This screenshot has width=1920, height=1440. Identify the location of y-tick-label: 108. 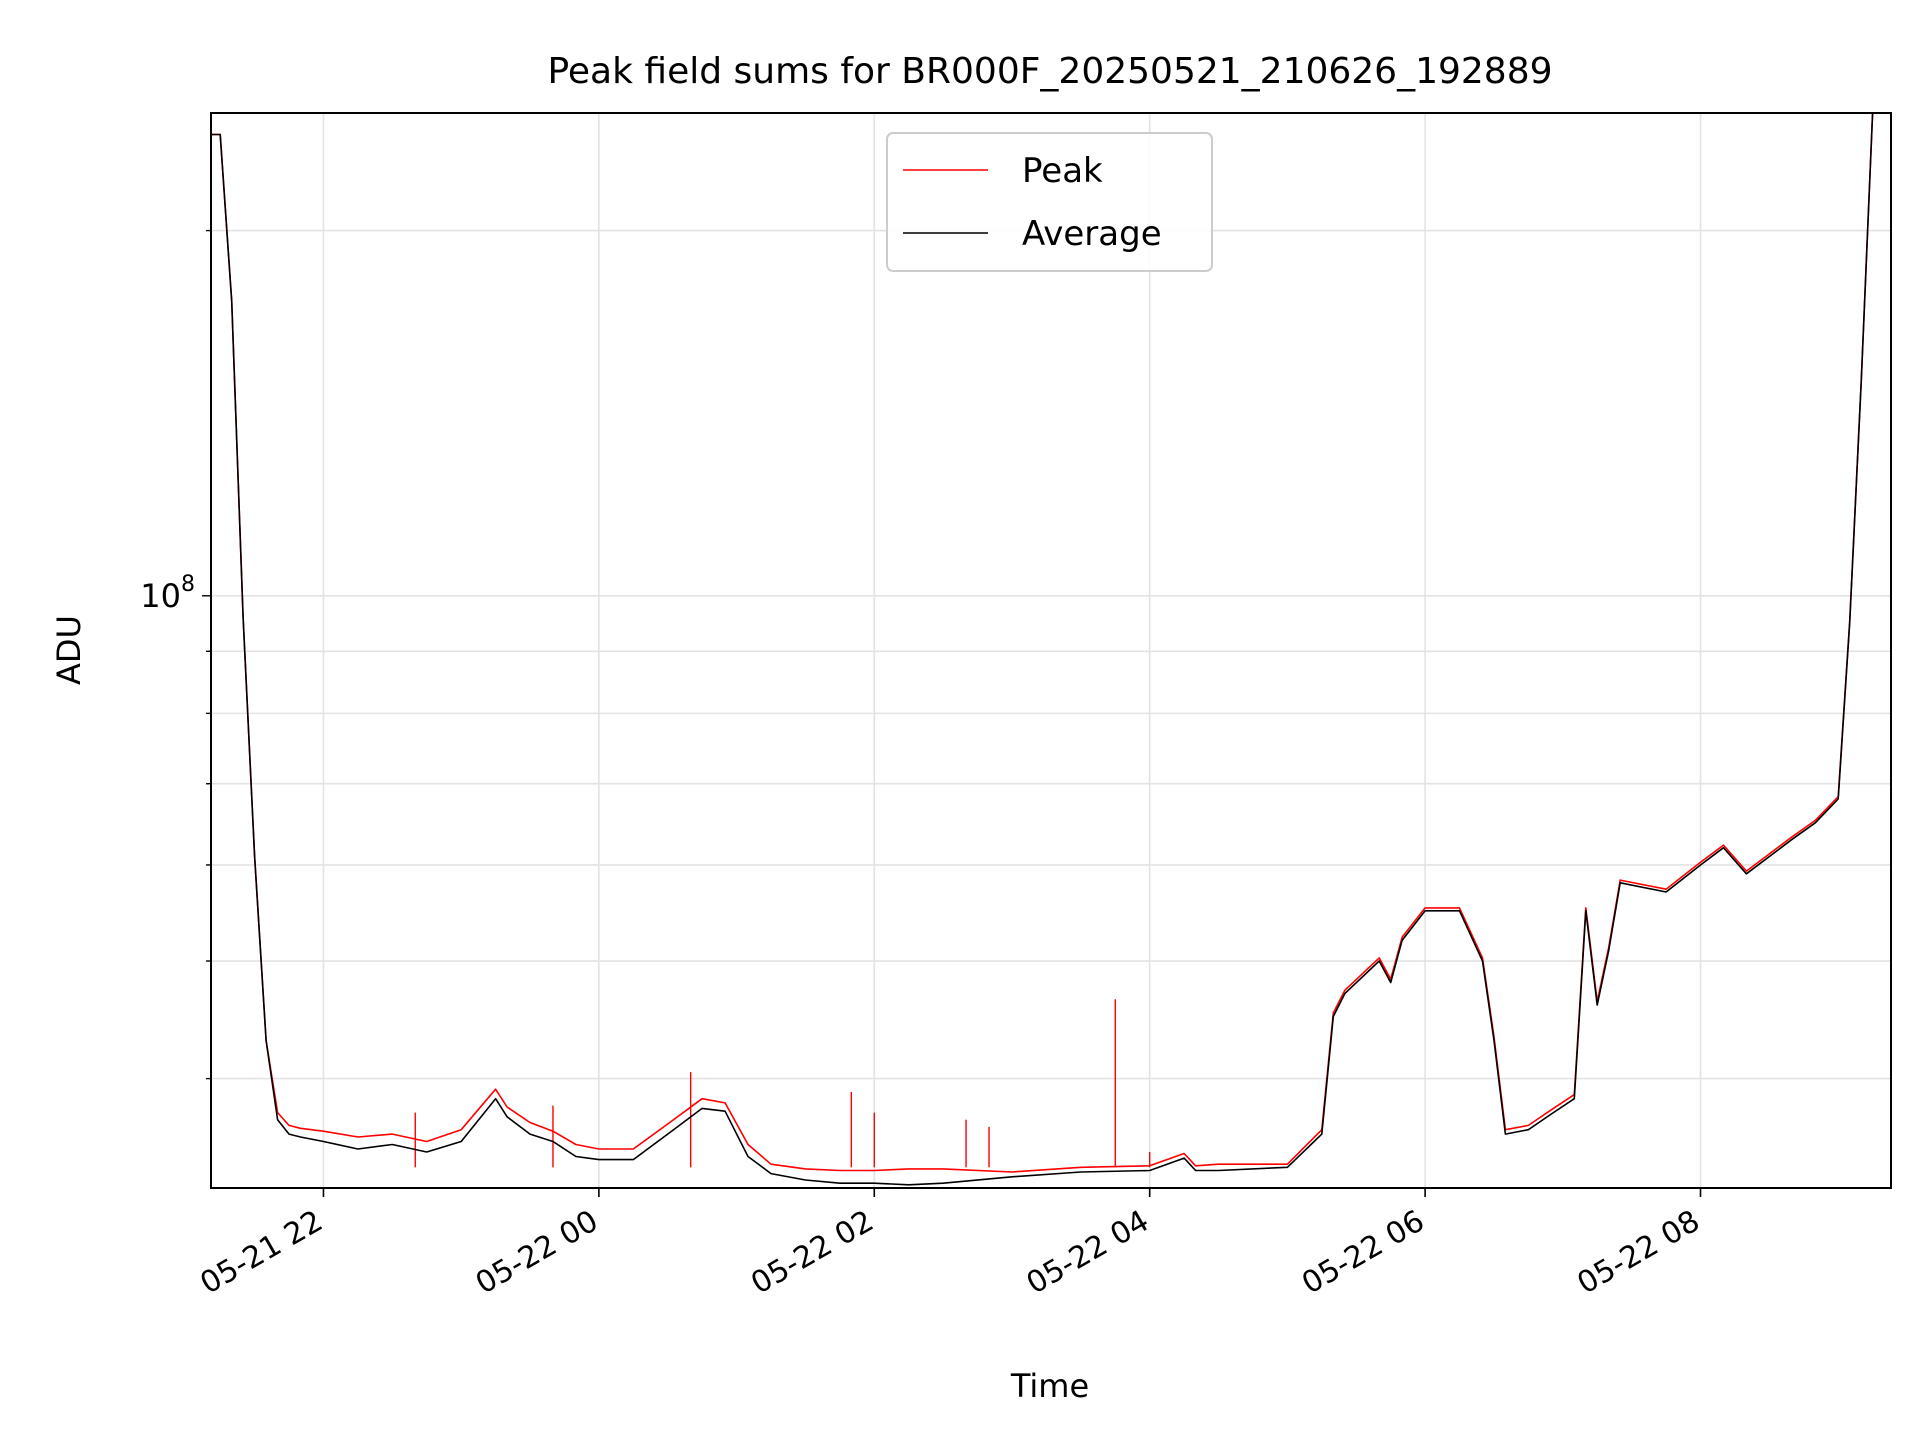
(167, 593).